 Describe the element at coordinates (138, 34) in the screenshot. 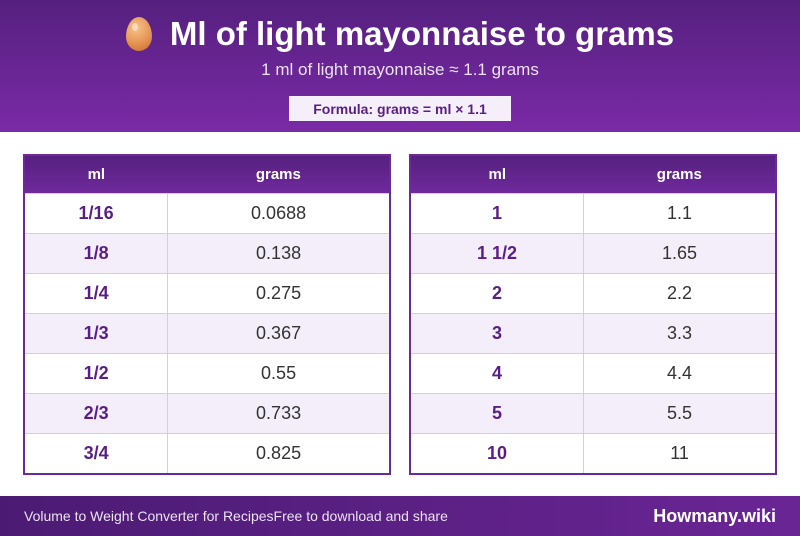

I see `egg-icon` at that location.